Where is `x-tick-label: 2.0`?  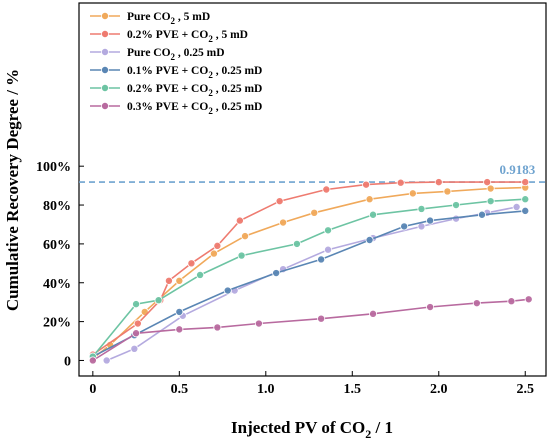
x-tick-label: 2.0 is located at coordinates (439, 389).